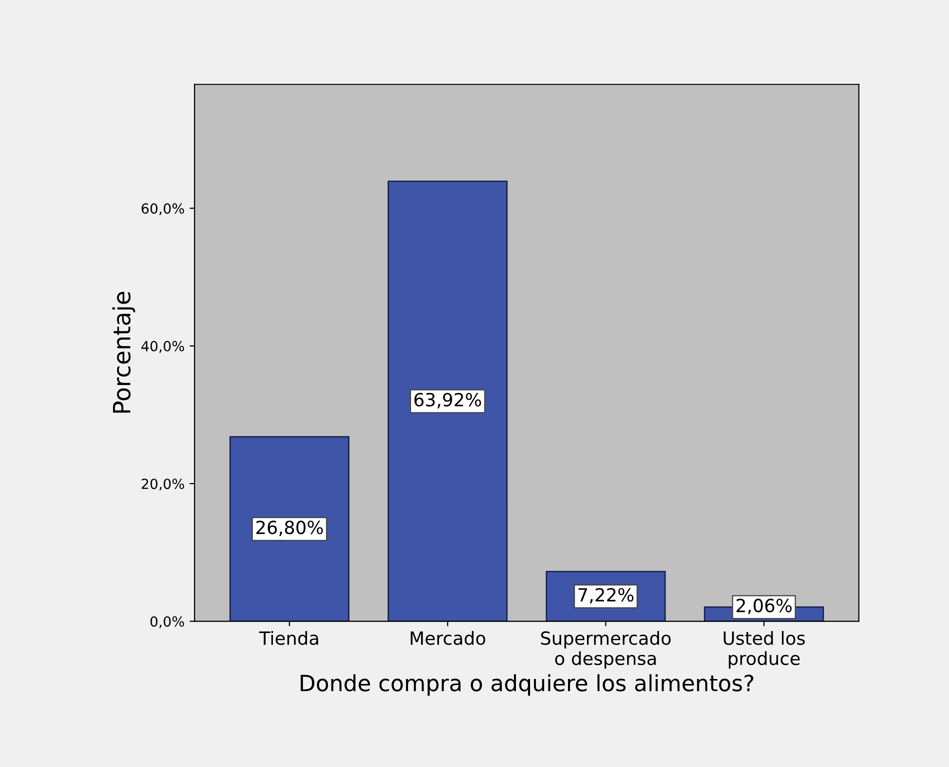  I want to click on x-tick-label: Supermercado o despensa, so click(606, 649).